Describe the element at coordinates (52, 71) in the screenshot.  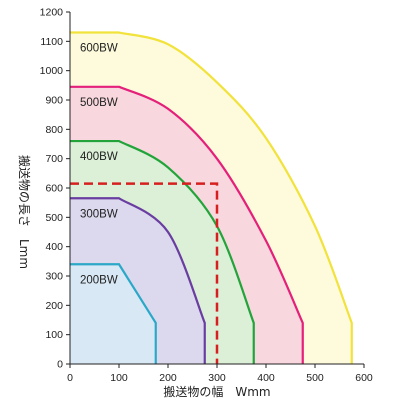
I see `y-tick-label-1000: 1000` at that location.